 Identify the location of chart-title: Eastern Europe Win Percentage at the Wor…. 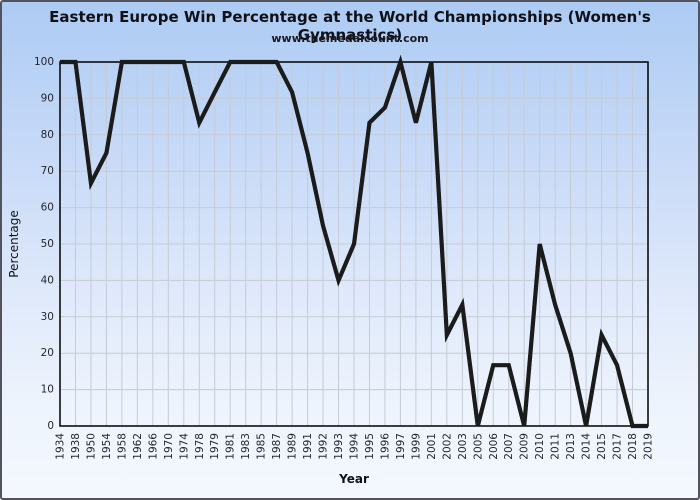
(350, 26).